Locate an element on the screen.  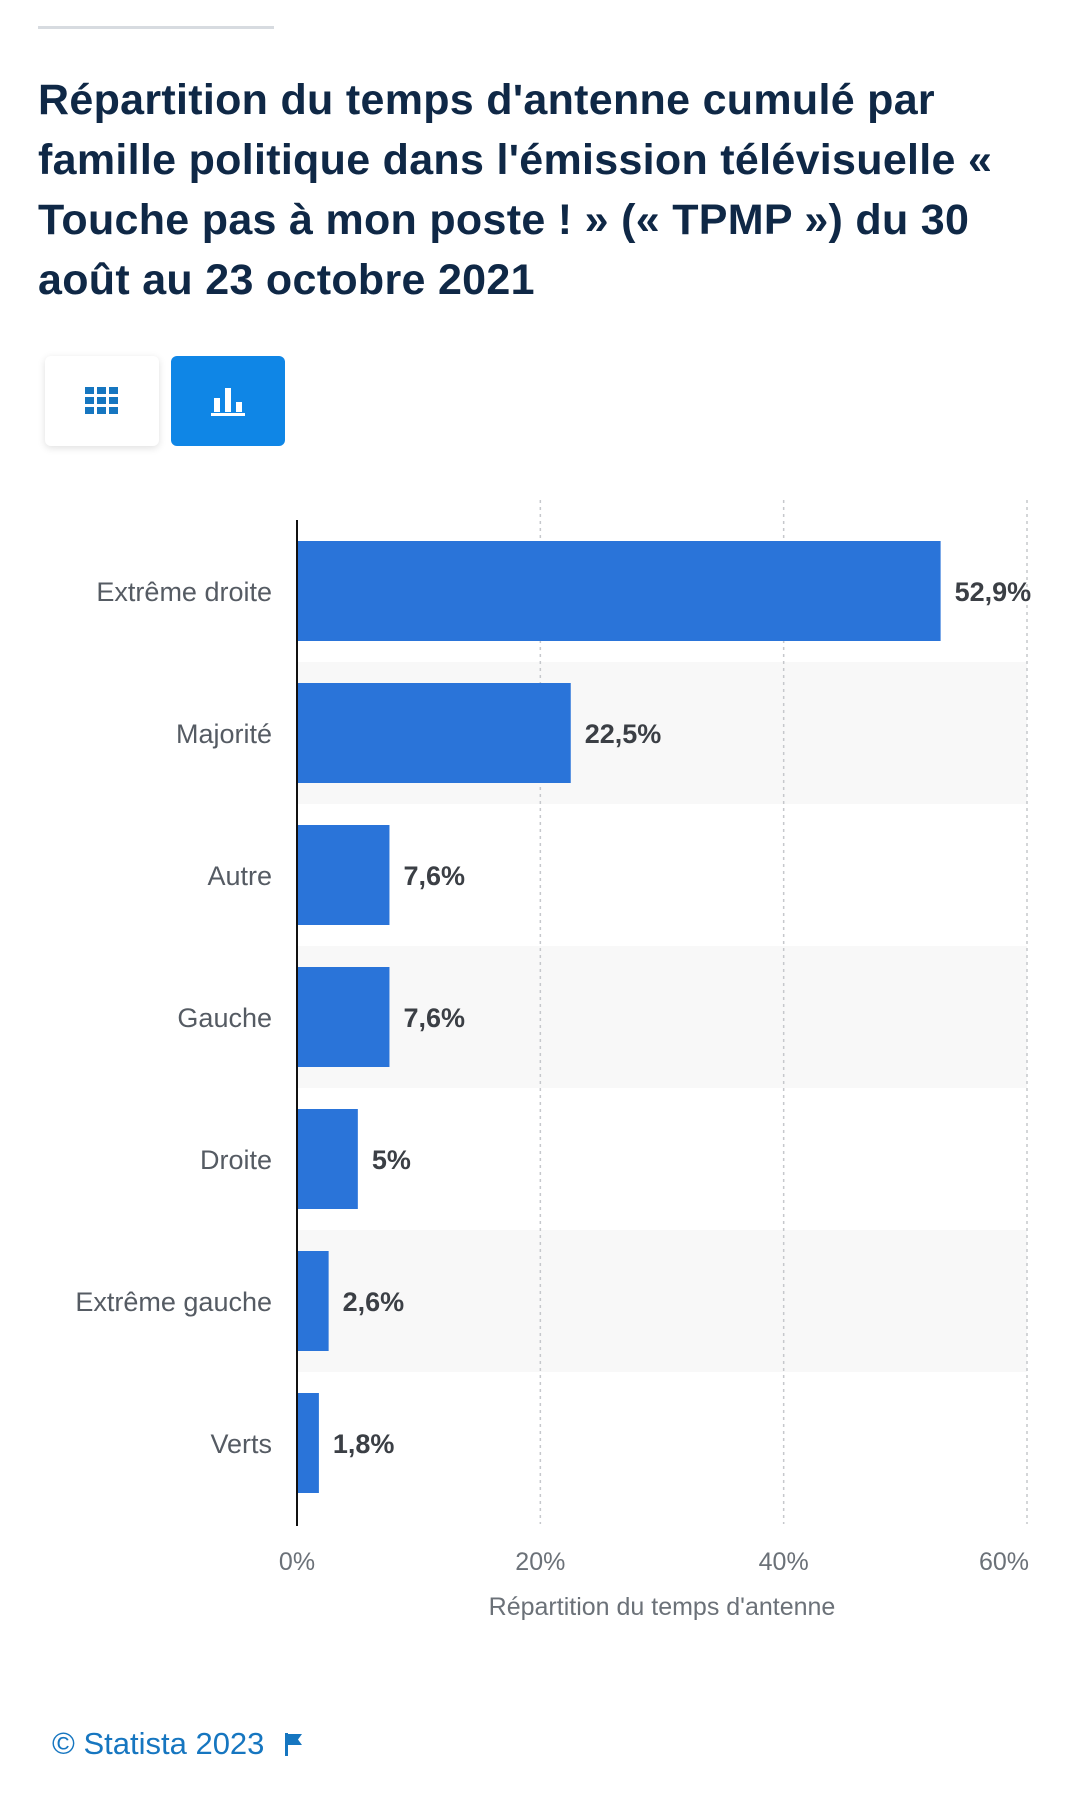
category-label: Droite is located at coordinates (236, 1160).